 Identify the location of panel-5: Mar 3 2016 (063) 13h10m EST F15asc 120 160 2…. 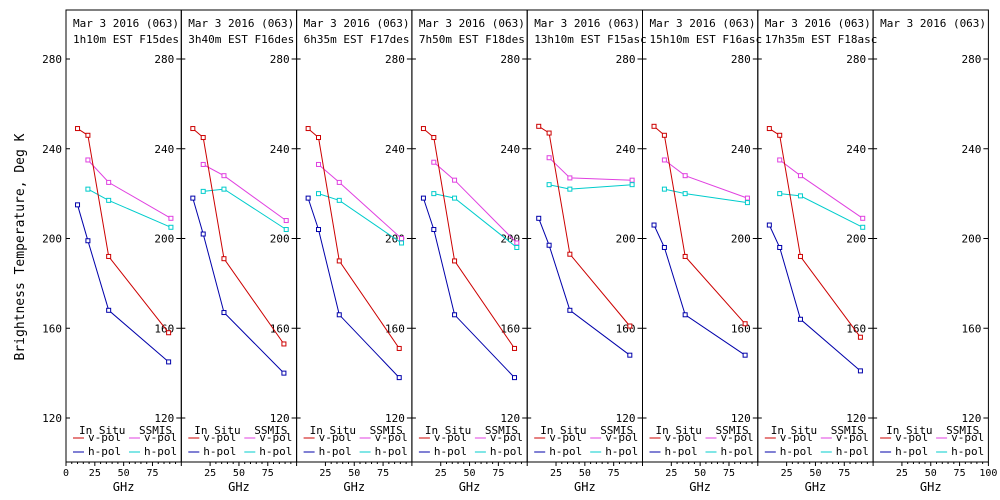
(586, 251).